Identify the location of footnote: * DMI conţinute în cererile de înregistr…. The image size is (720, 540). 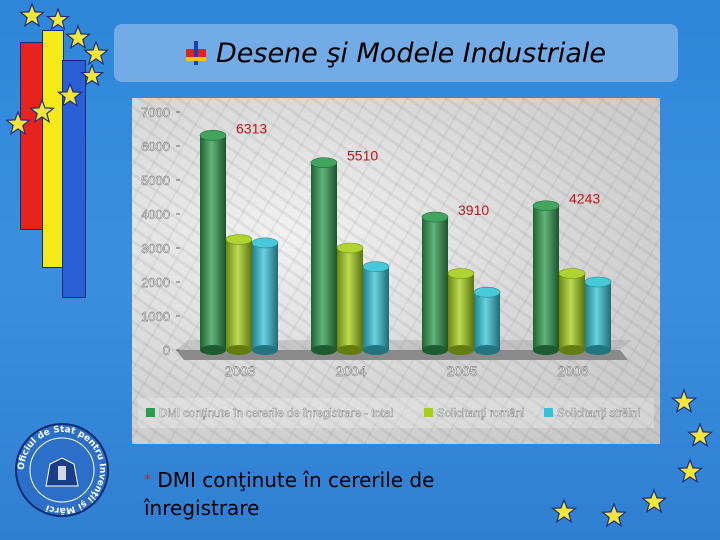
(334, 494).